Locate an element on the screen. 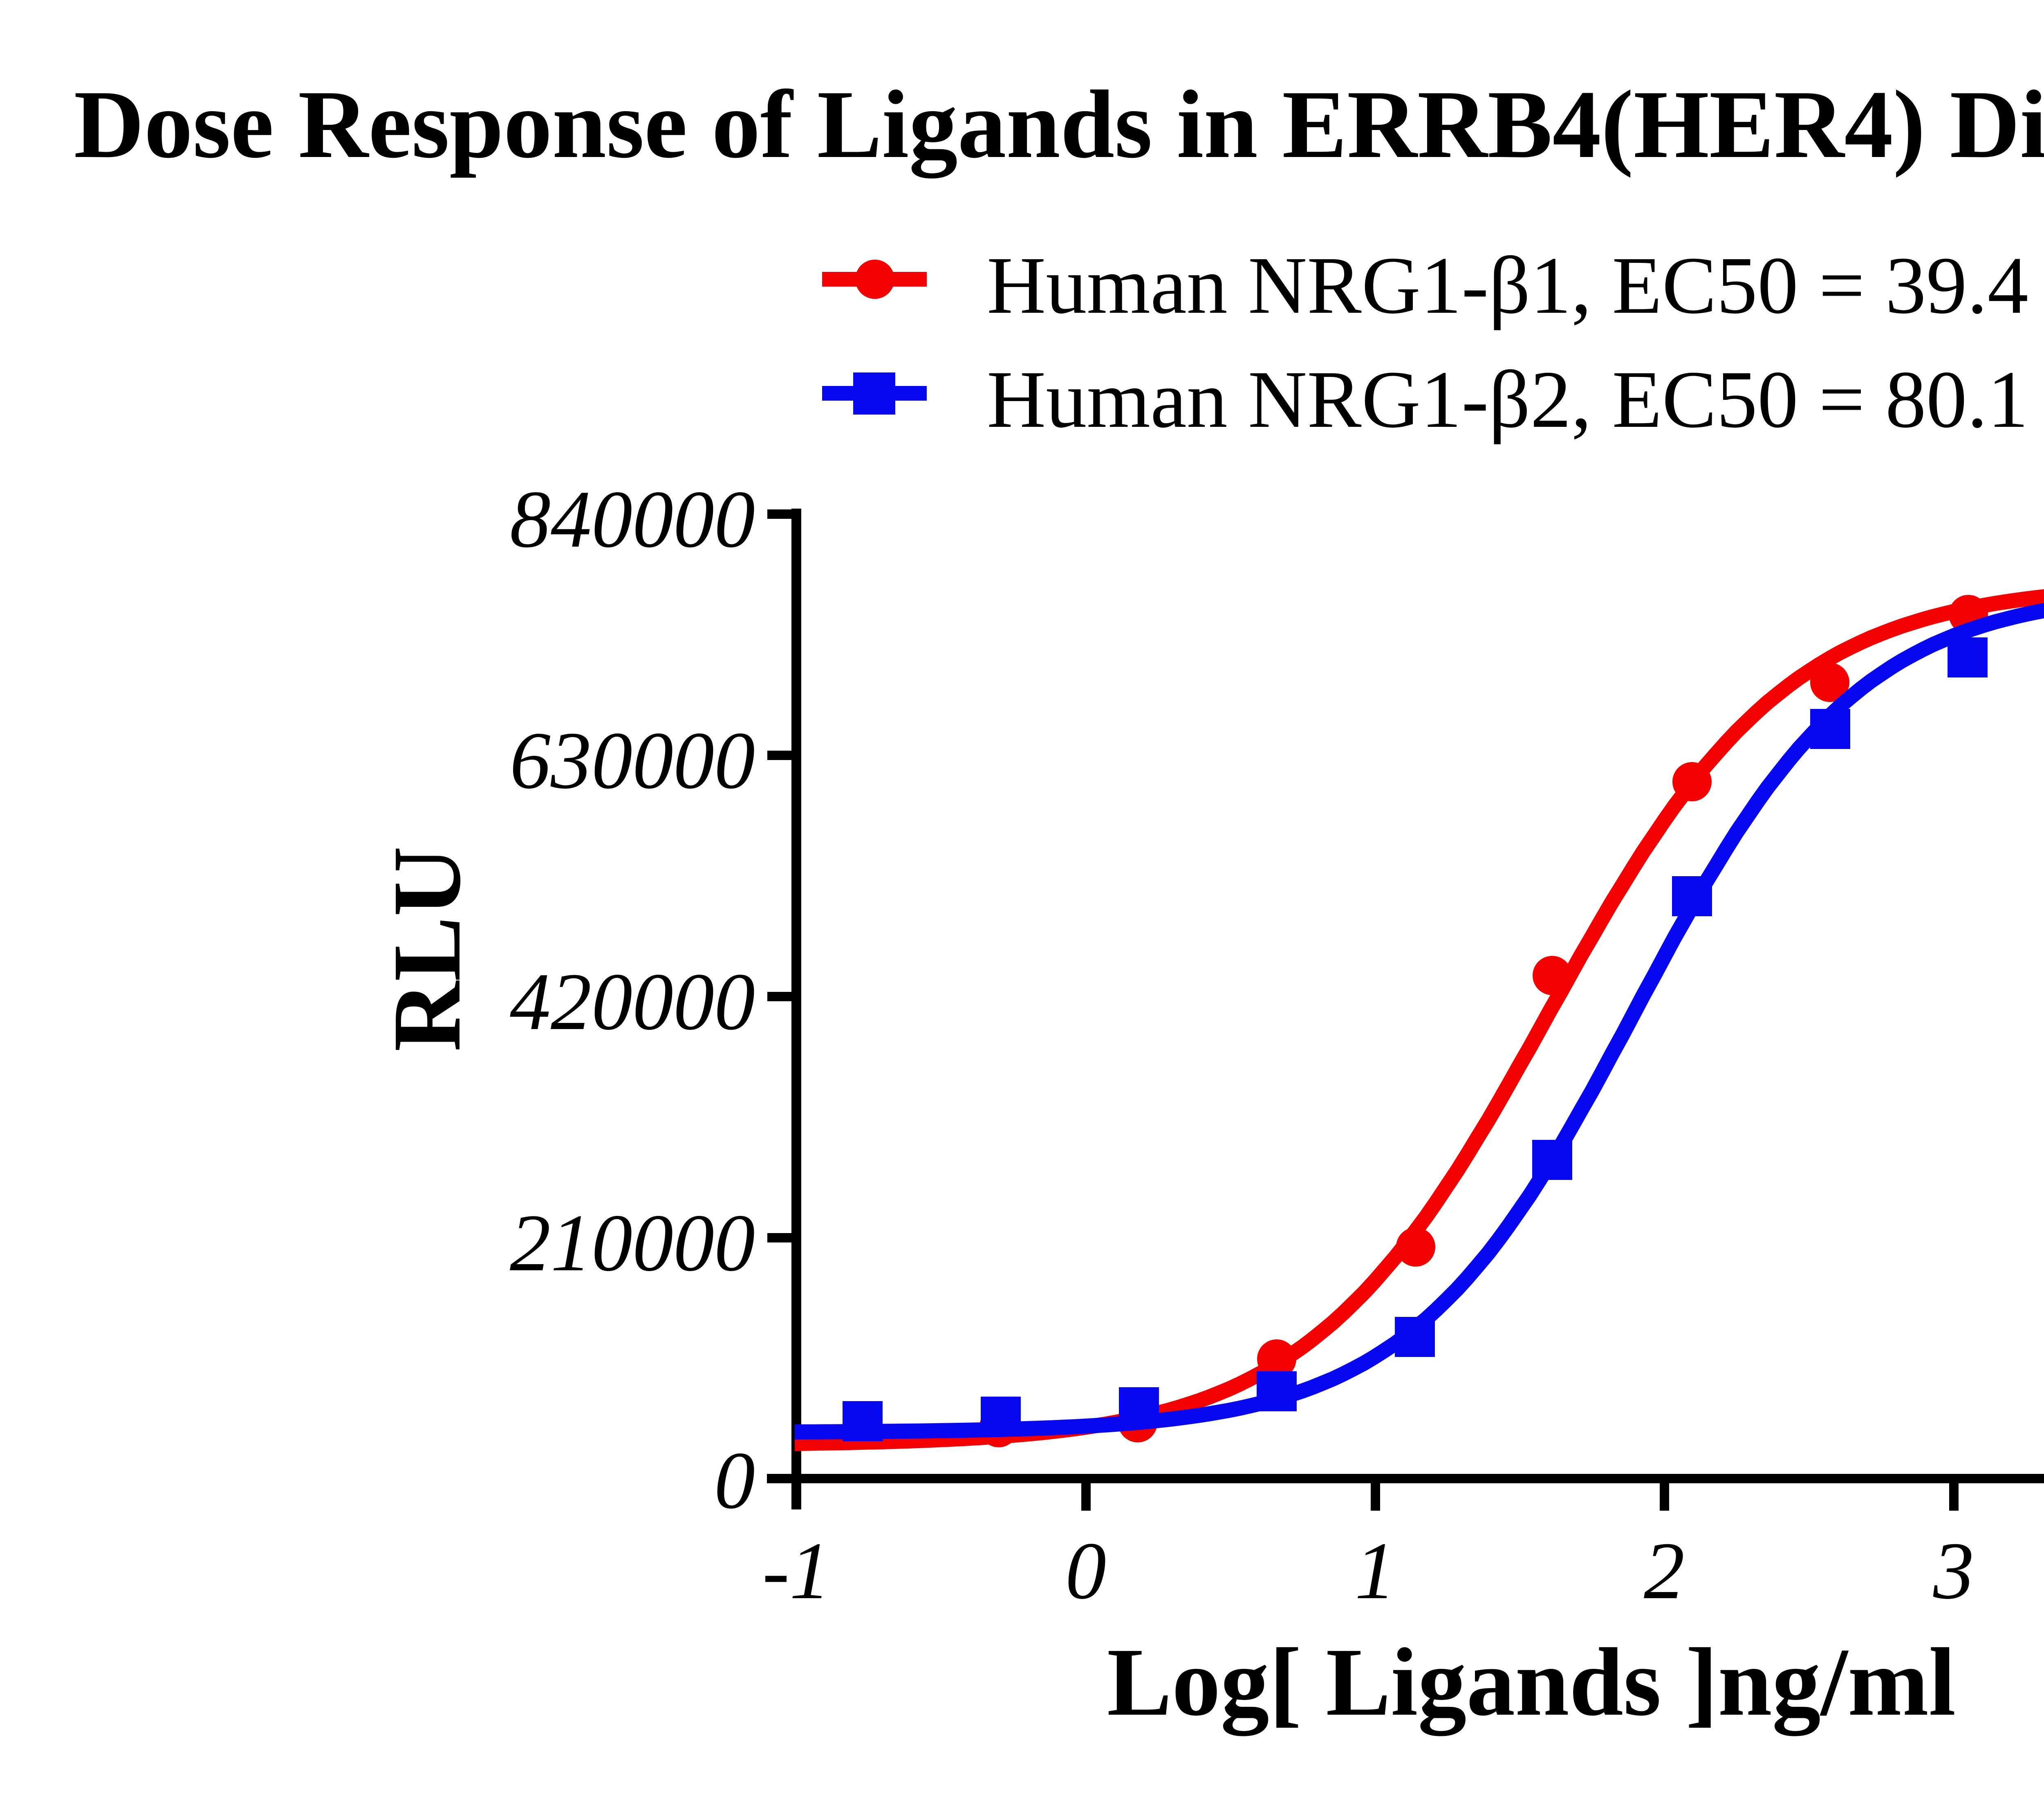 The height and width of the screenshot is (1803, 2044). svg-text: -1 is located at coordinates (796, 1571).